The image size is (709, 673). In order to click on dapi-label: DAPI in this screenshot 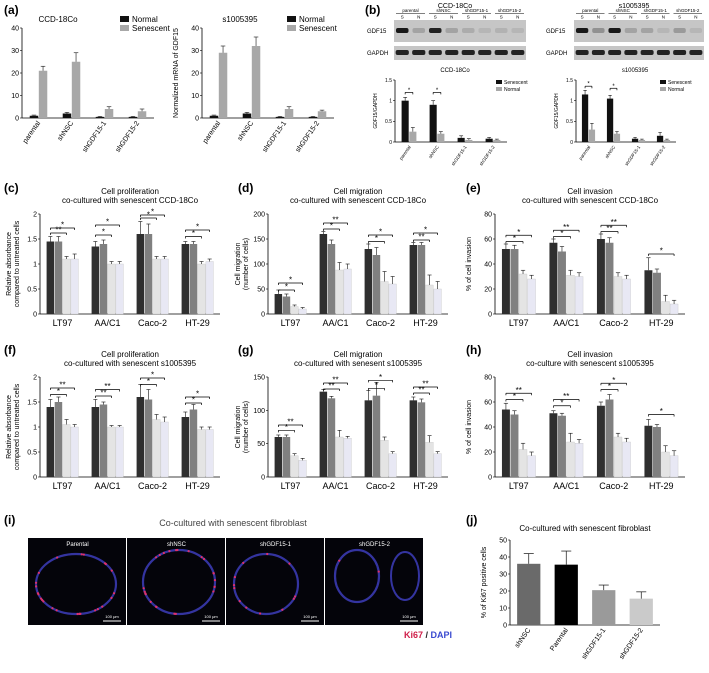, I will do `click(441, 635)`.